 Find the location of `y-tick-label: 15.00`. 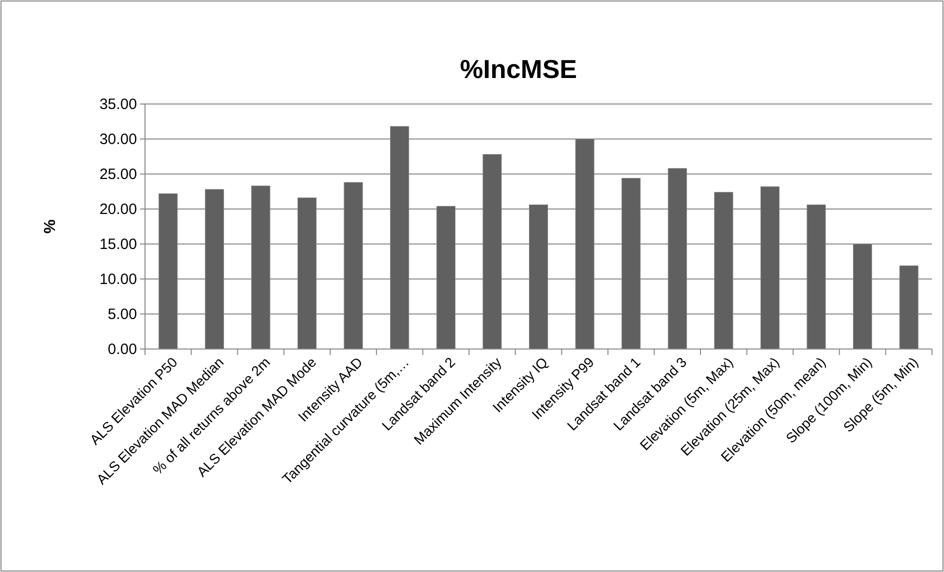

y-tick-label: 15.00 is located at coordinates (118, 244).